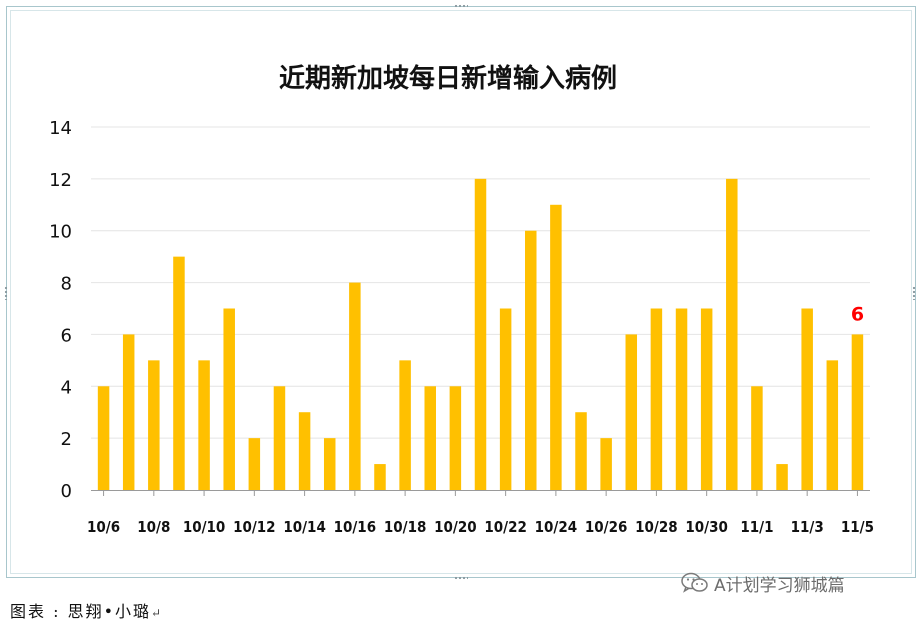 This screenshot has height=623, width=922. What do you see at coordinates (60, 310) in the screenshot?
I see `y-axis-ticks: 0 2 4 6 8 10 12 14` at bounding box center [60, 310].